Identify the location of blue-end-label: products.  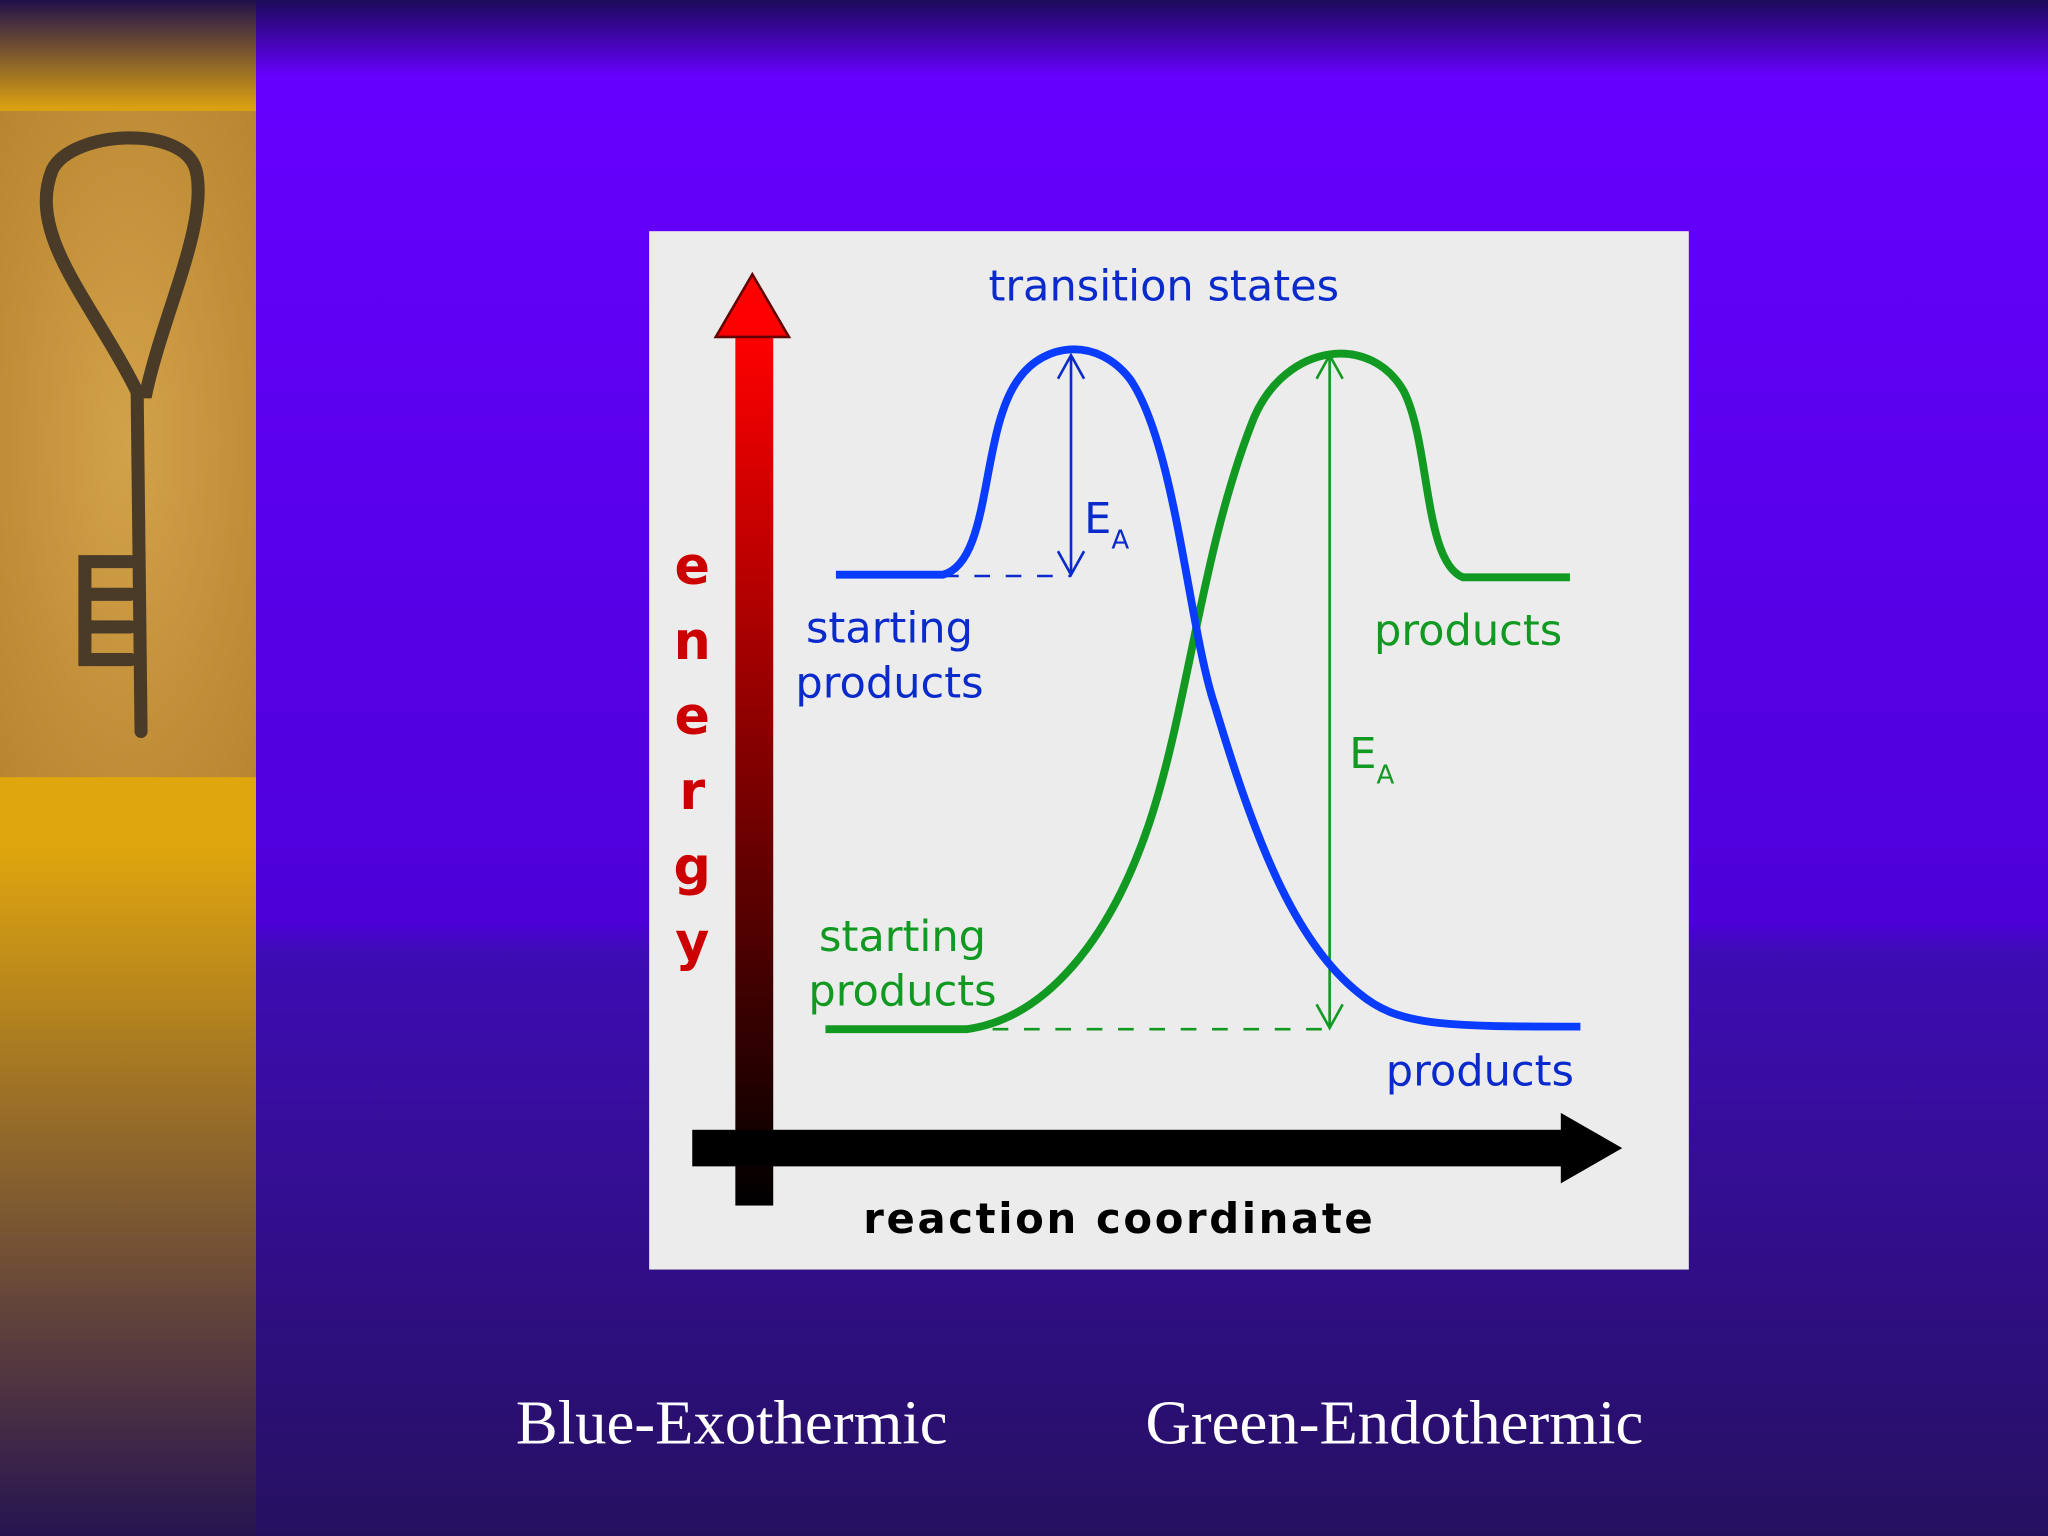
(1480, 1071).